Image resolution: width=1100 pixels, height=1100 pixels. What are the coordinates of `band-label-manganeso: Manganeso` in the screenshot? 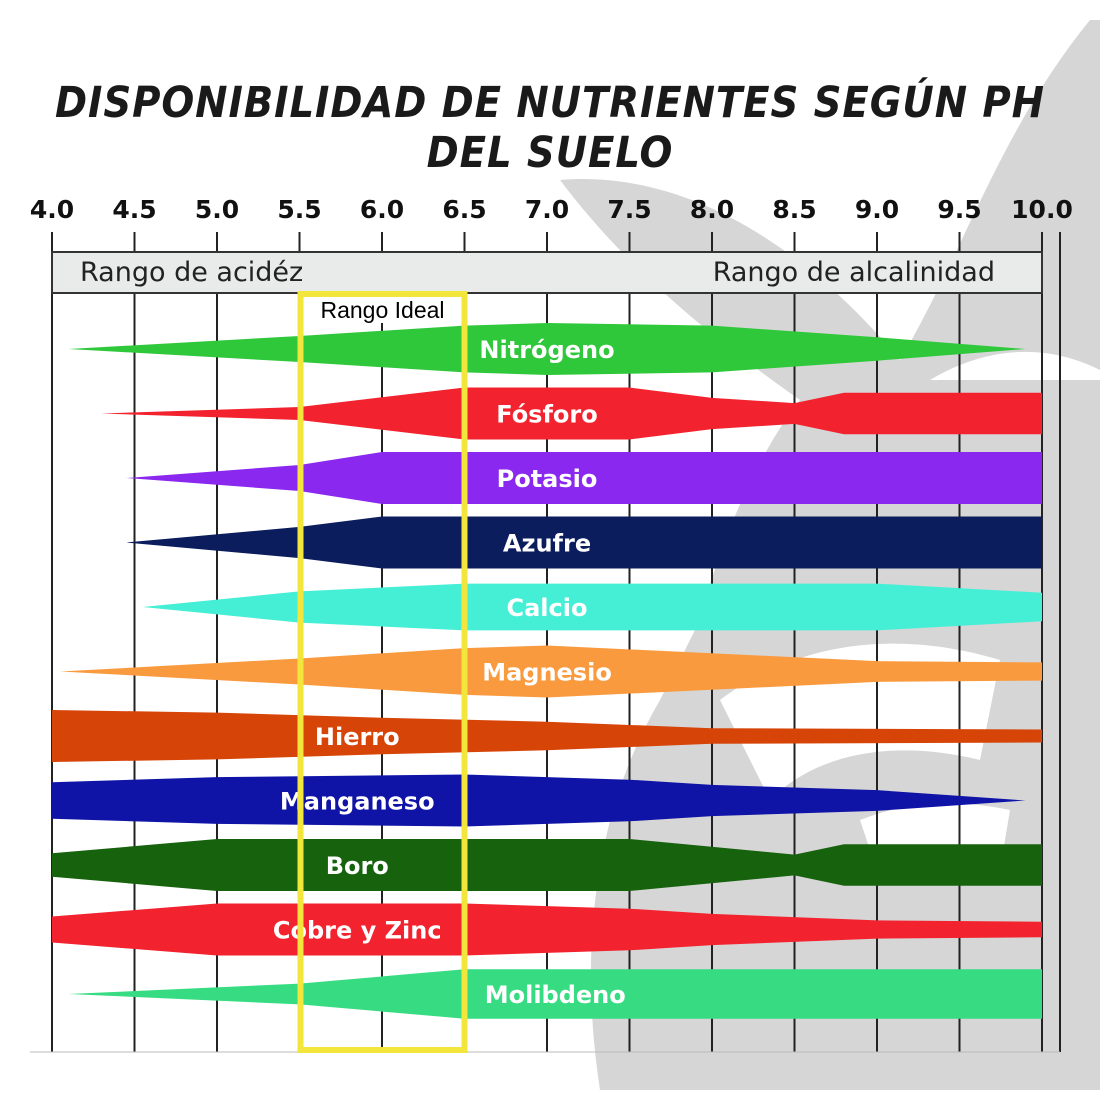 It's located at (357, 802).